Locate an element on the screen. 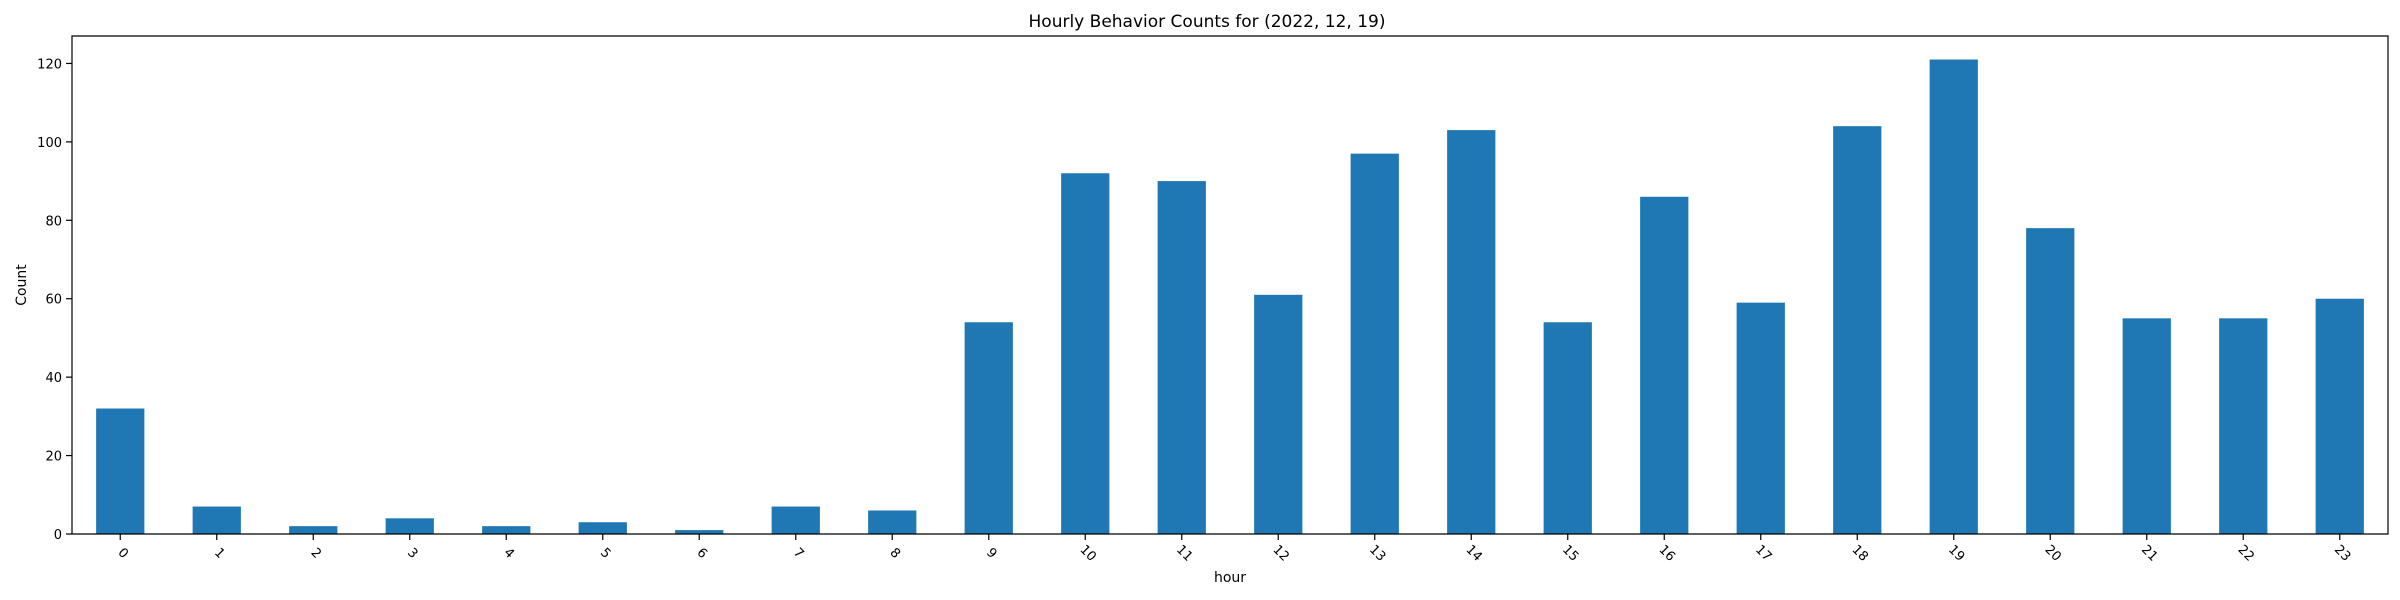 The height and width of the screenshot is (600, 2400). x-axis: 0 1 2 3 4 5 6 7 8 9 10 11 12 13 14 15 16 17 18 19 20 21 22 23 is located at coordinates (1233, 549).